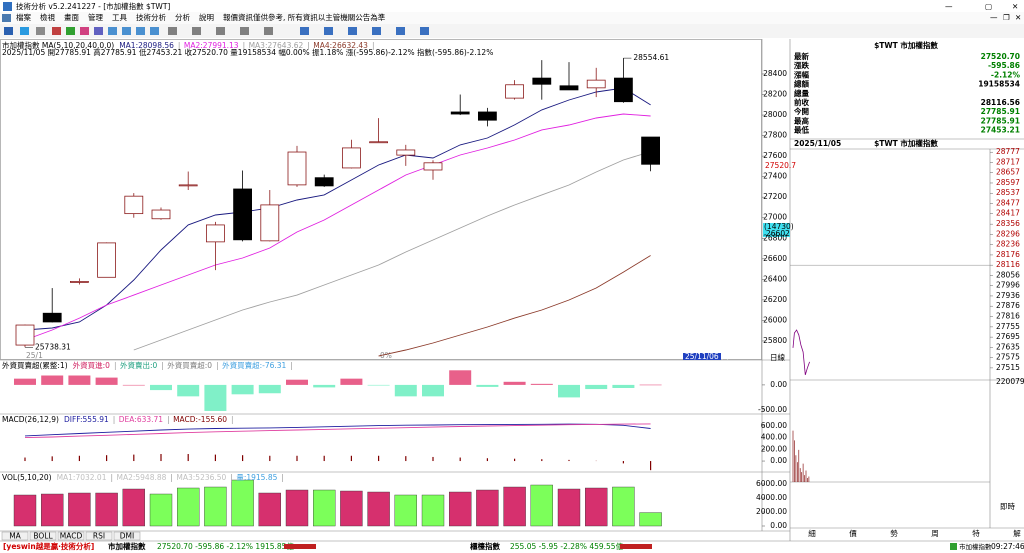 This screenshot has width=1024, height=553. I want to click on menu-item: 說明, so click(206, 17).